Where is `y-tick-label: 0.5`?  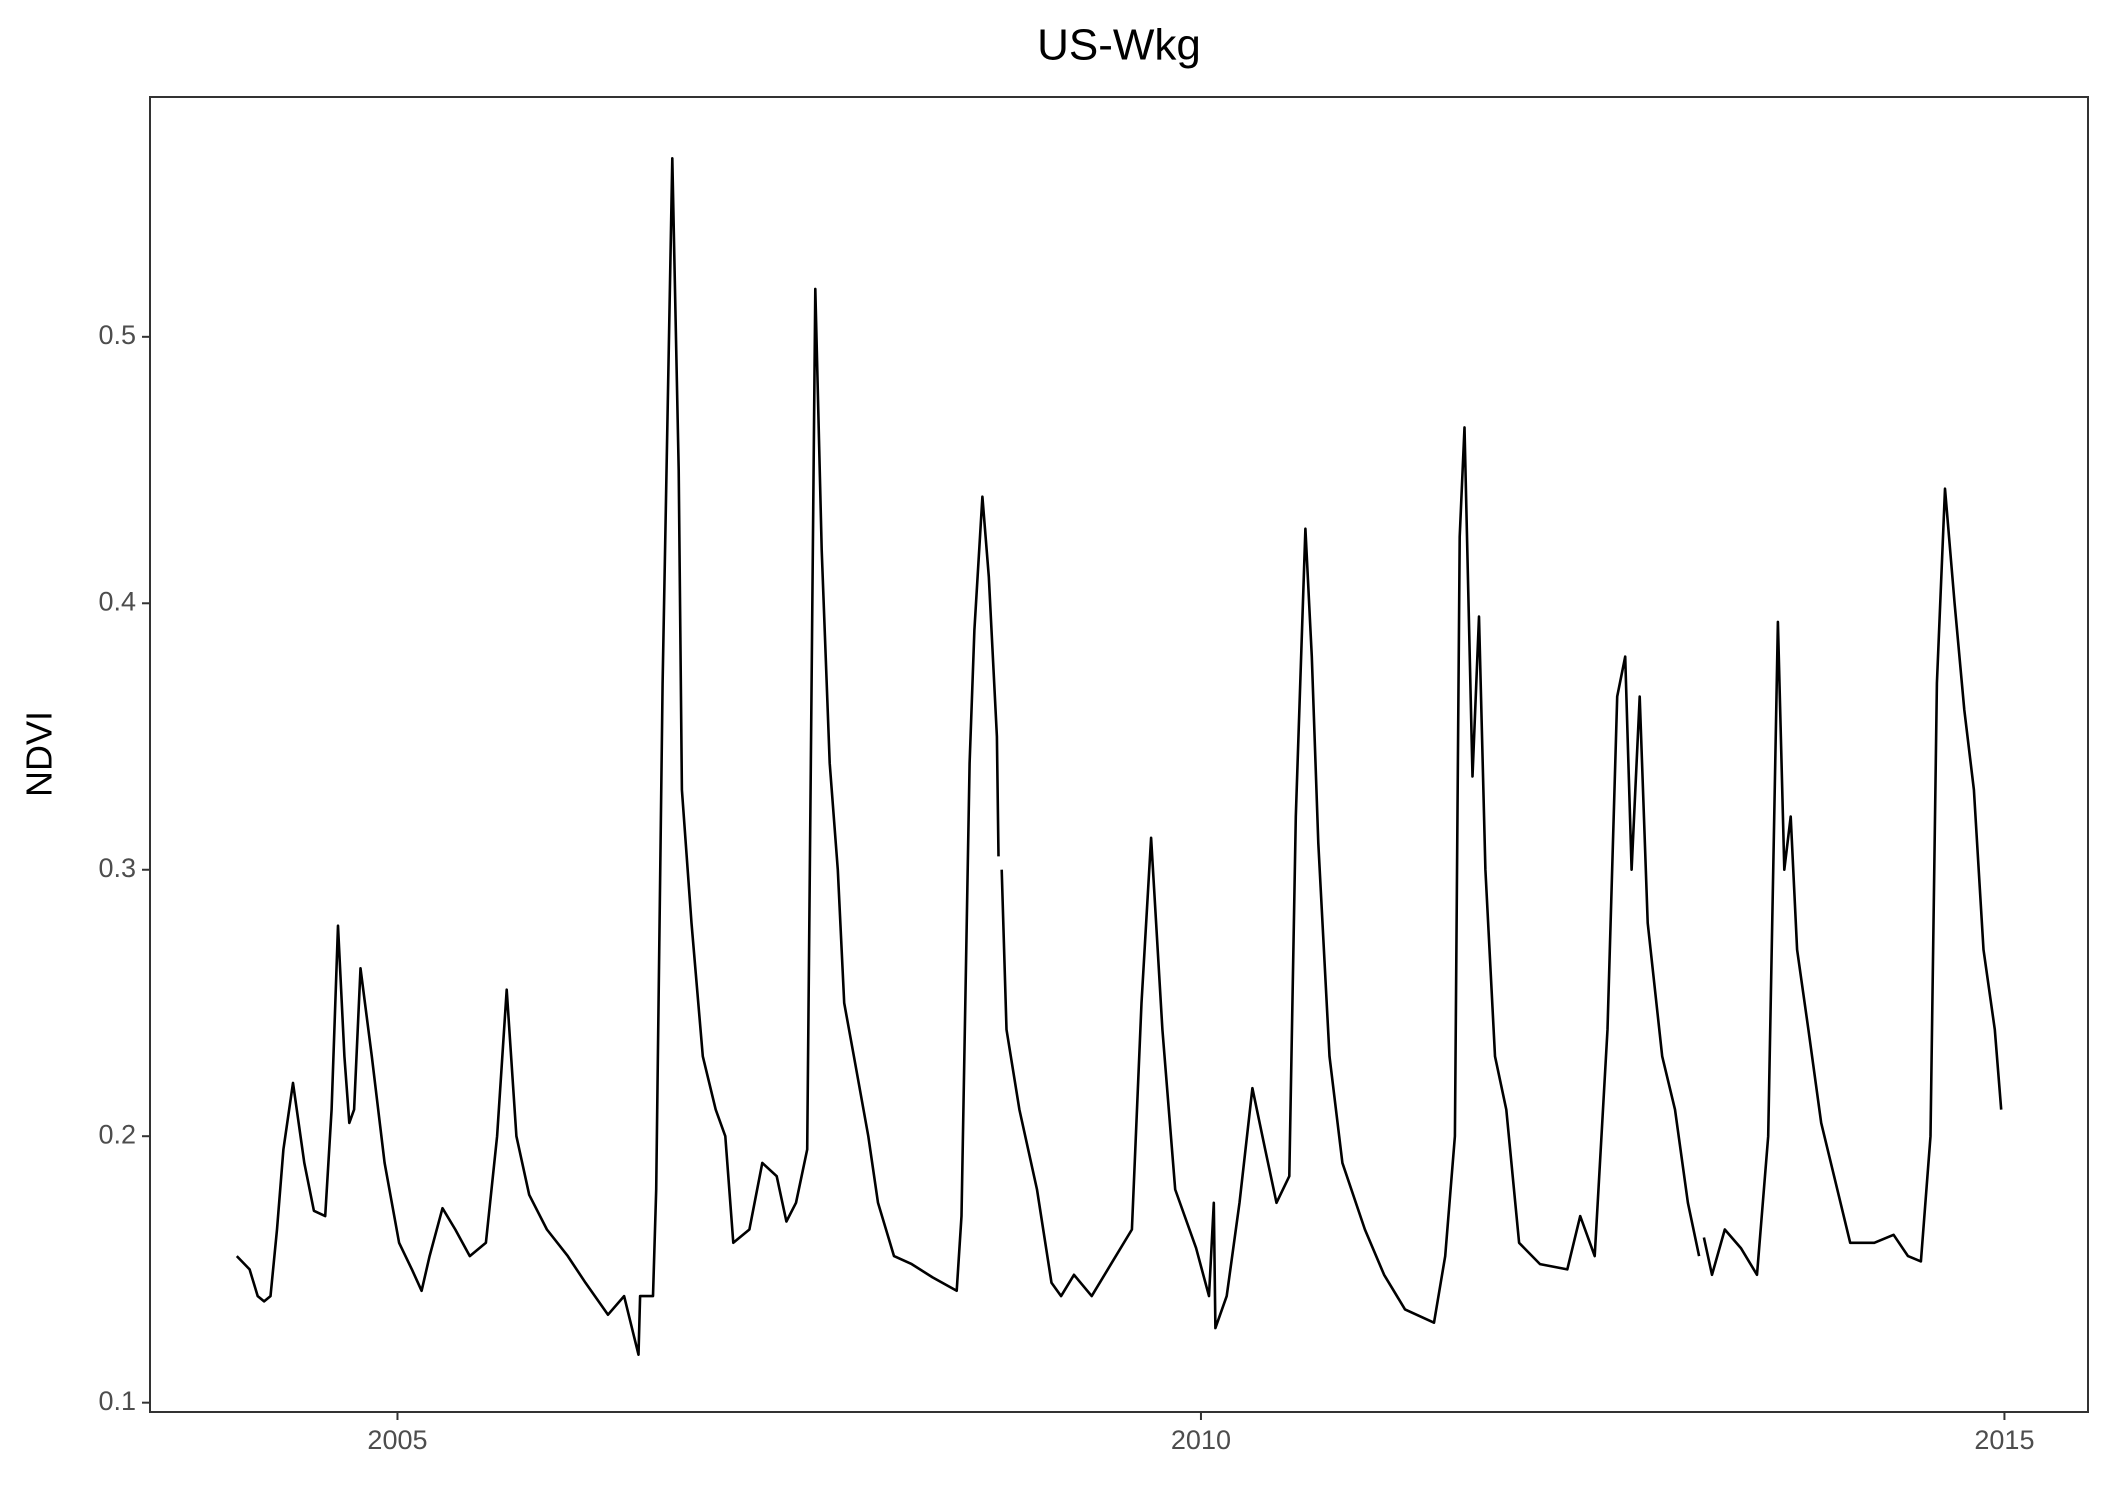 y-tick-label: 0.5 is located at coordinates (117, 335).